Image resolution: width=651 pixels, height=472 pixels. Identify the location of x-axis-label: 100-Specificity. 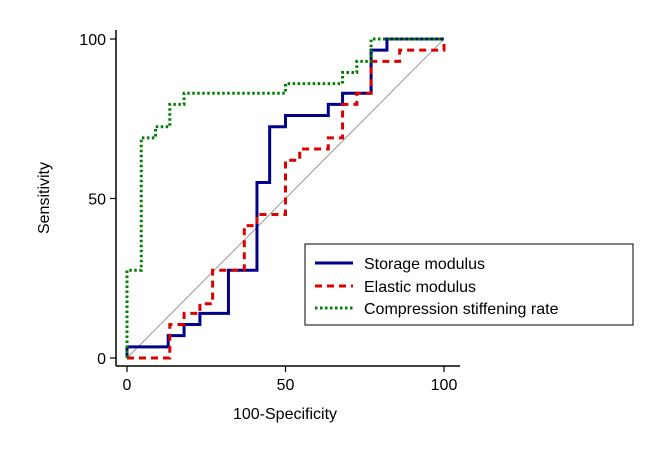
(285, 414).